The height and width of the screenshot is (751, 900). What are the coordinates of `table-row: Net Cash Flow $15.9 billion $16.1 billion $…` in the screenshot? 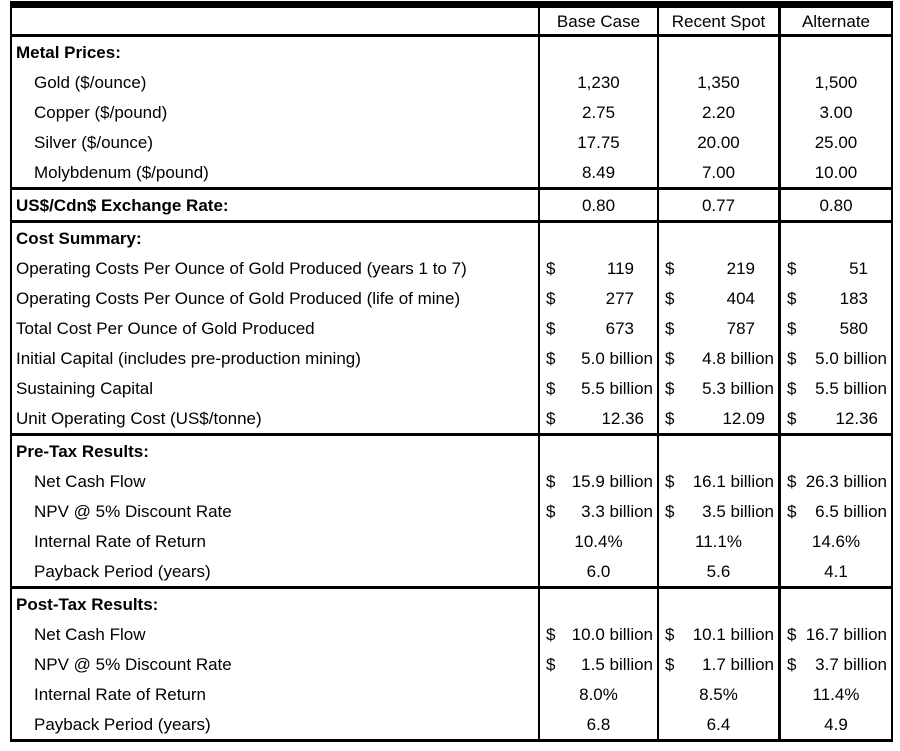 It's located at (451, 481).